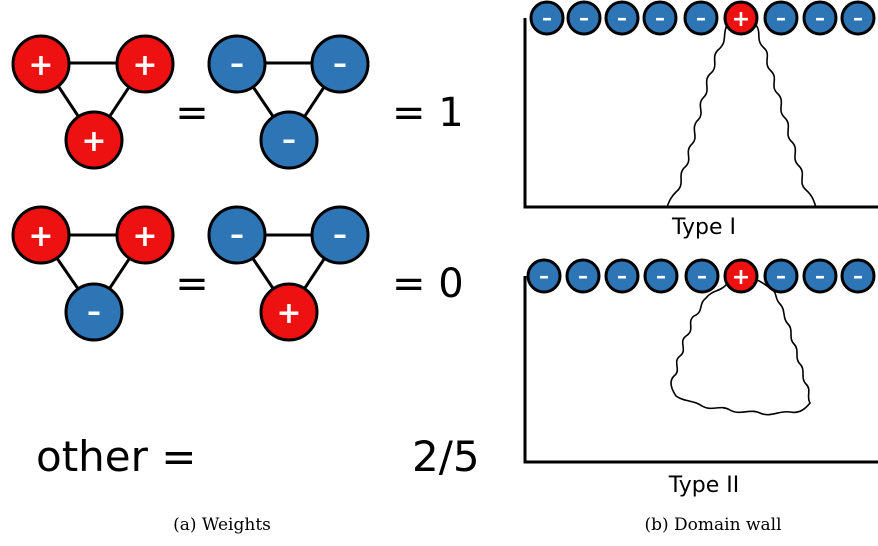 The height and width of the screenshot is (546, 878). What do you see at coordinates (93, 102) in the screenshot?
I see `triangle-all-plus: + + +` at bounding box center [93, 102].